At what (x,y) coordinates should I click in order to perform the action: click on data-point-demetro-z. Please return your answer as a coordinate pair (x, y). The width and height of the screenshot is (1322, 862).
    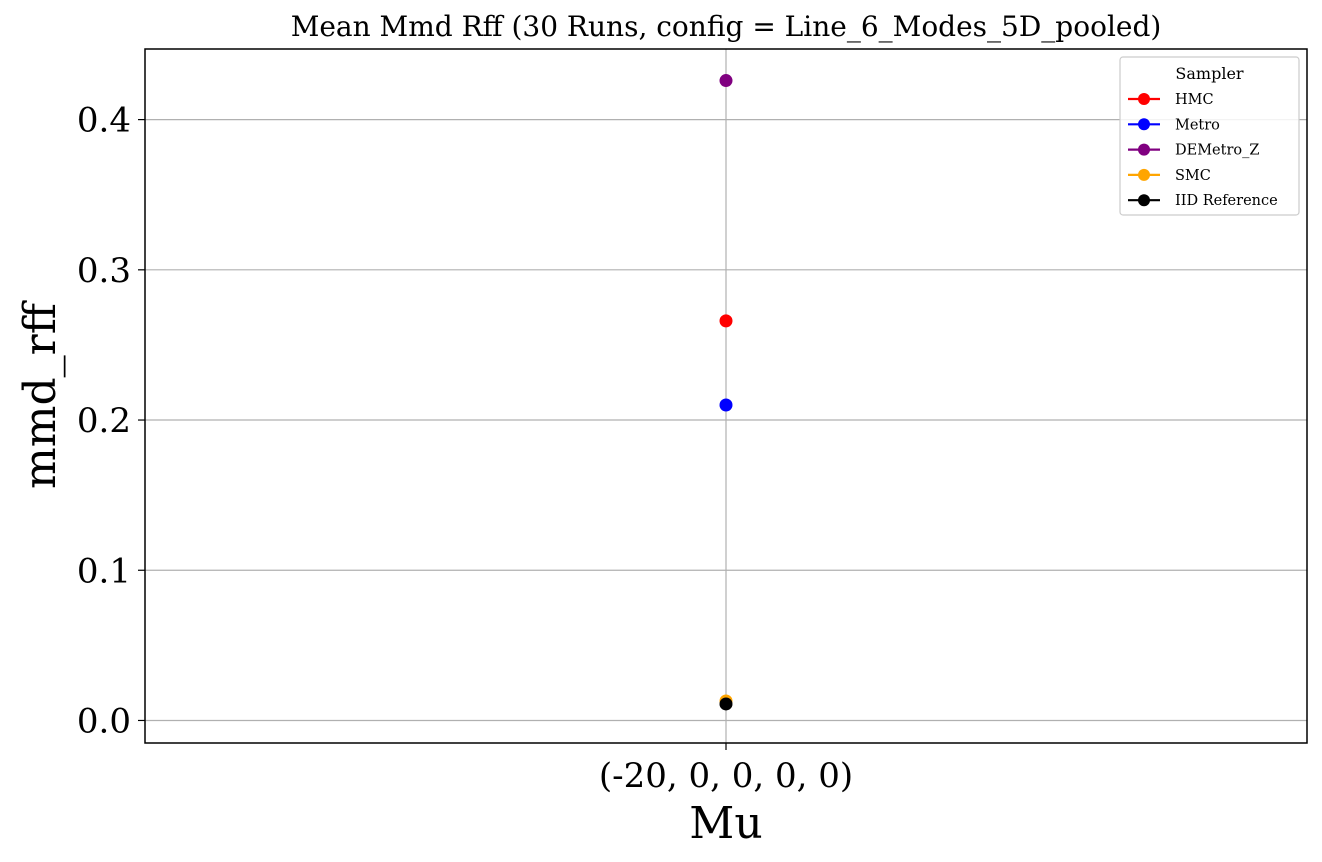
    Looking at the image, I should click on (726, 81).